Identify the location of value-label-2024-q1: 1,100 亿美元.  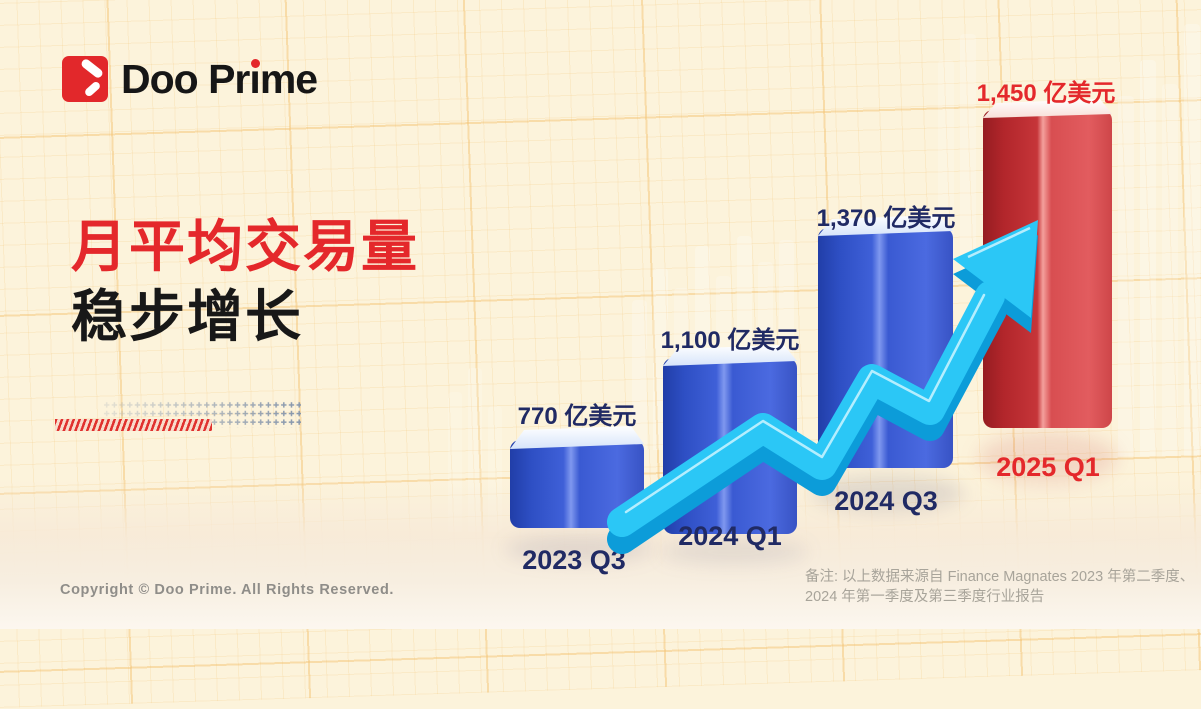
(730, 340).